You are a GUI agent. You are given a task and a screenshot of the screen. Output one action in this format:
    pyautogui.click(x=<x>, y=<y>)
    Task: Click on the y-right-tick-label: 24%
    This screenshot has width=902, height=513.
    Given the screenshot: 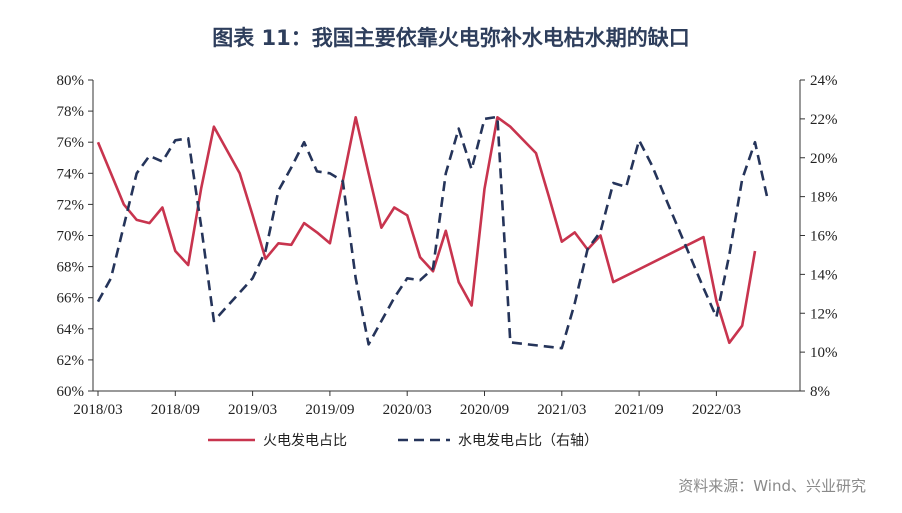 What is the action you would take?
    pyautogui.click(x=824, y=81)
    